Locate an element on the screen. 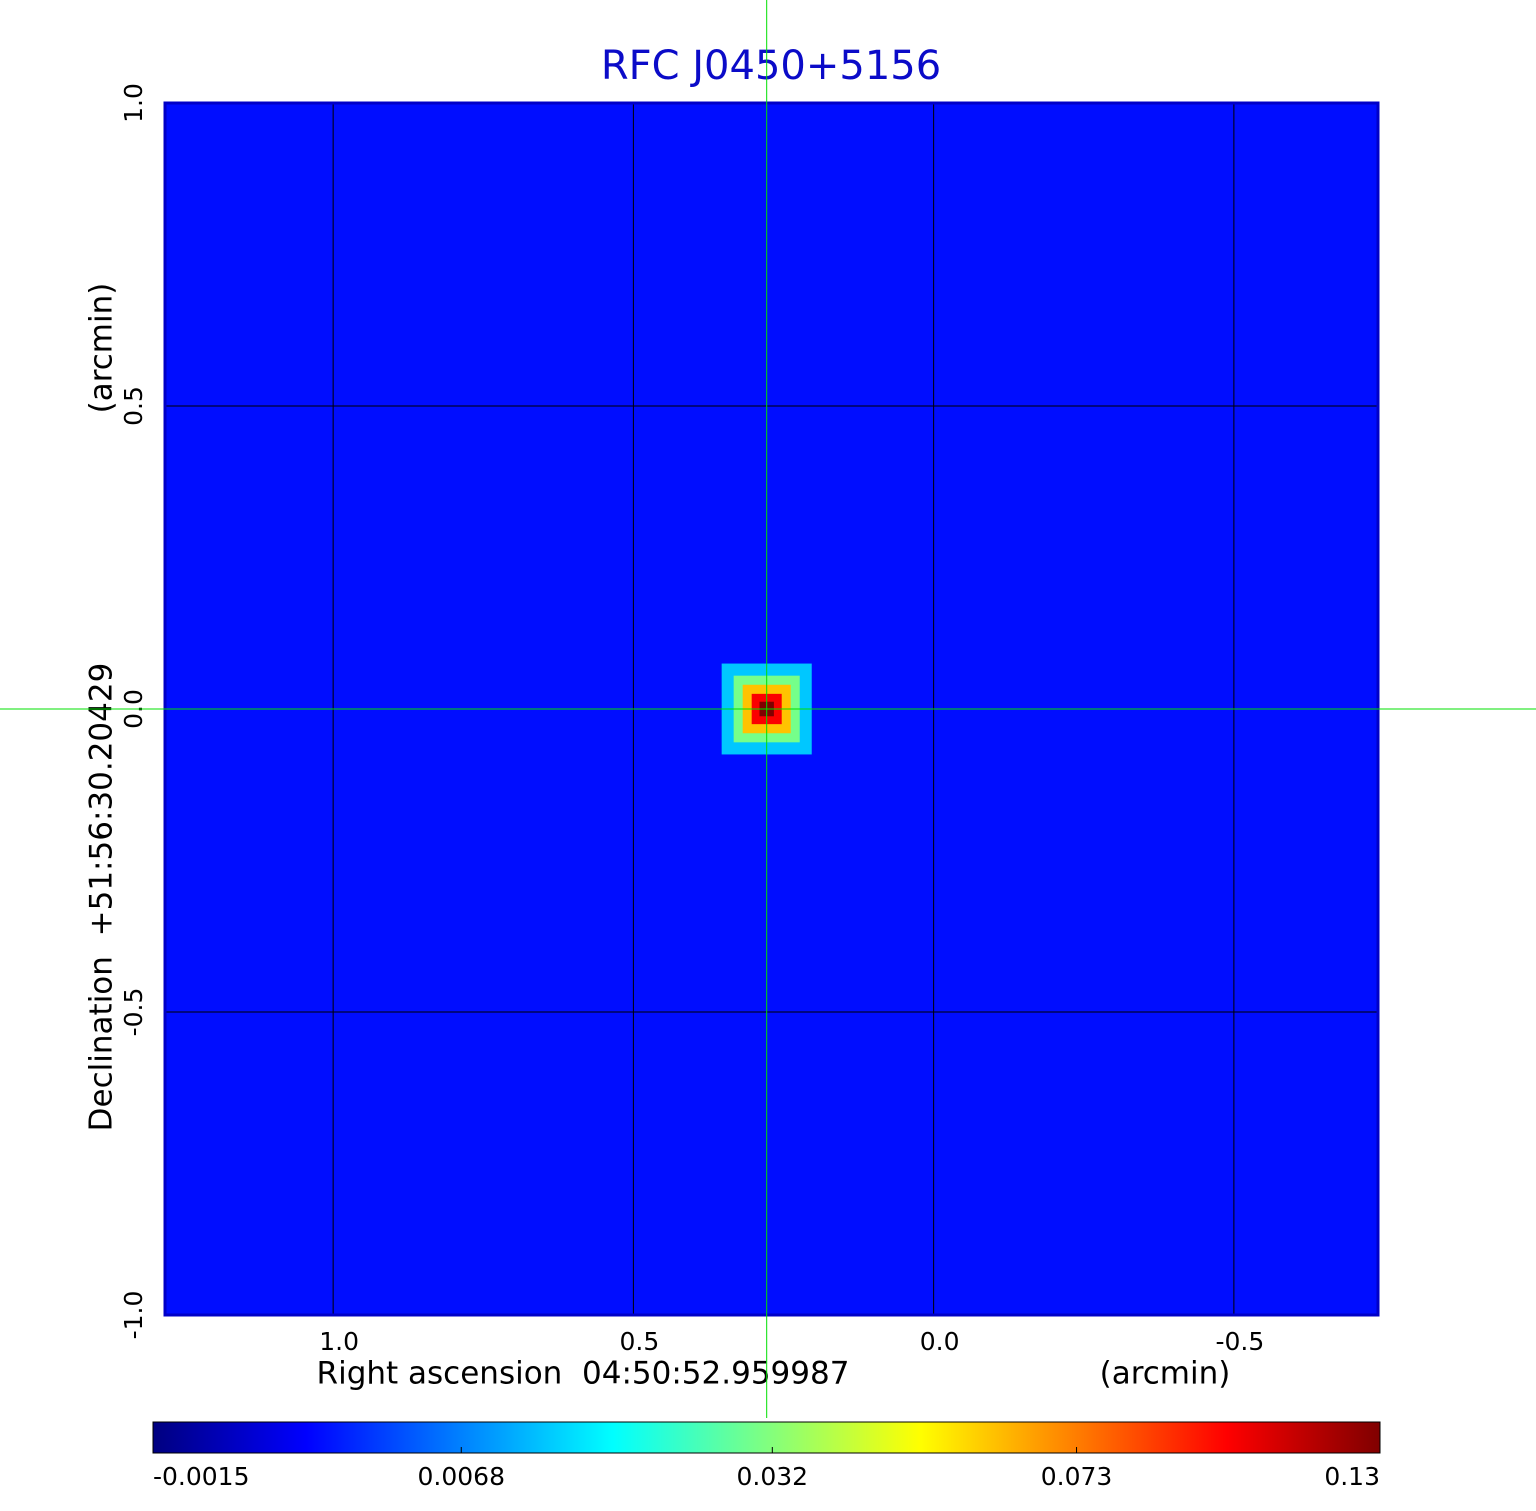 The image size is (1536, 1511). x-tick-label: 1.0 is located at coordinates (339, 1341).